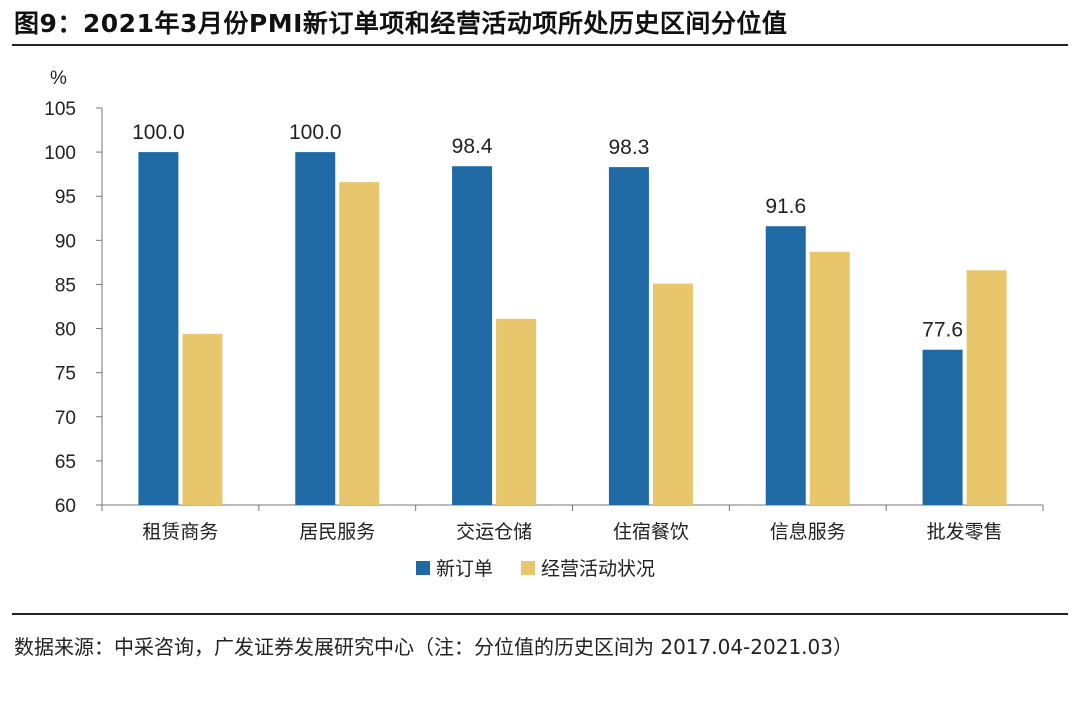 The image size is (1080, 704). What do you see at coordinates (598, 569) in the screenshot?
I see `legend-label: 经营活动状况` at bounding box center [598, 569].